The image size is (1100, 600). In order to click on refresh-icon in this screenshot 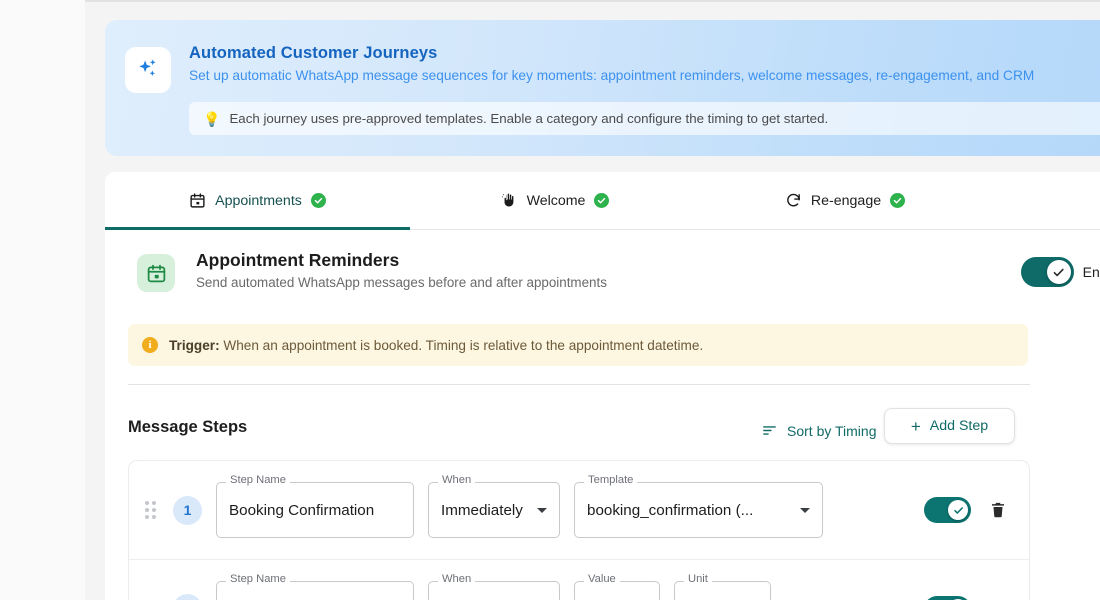, I will do `click(793, 200)`.